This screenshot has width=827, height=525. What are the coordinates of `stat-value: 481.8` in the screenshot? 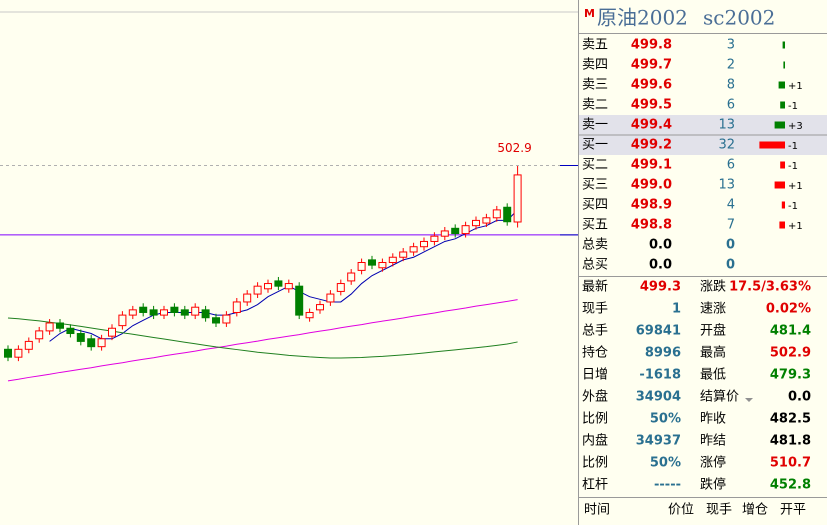 It's located at (790, 441).